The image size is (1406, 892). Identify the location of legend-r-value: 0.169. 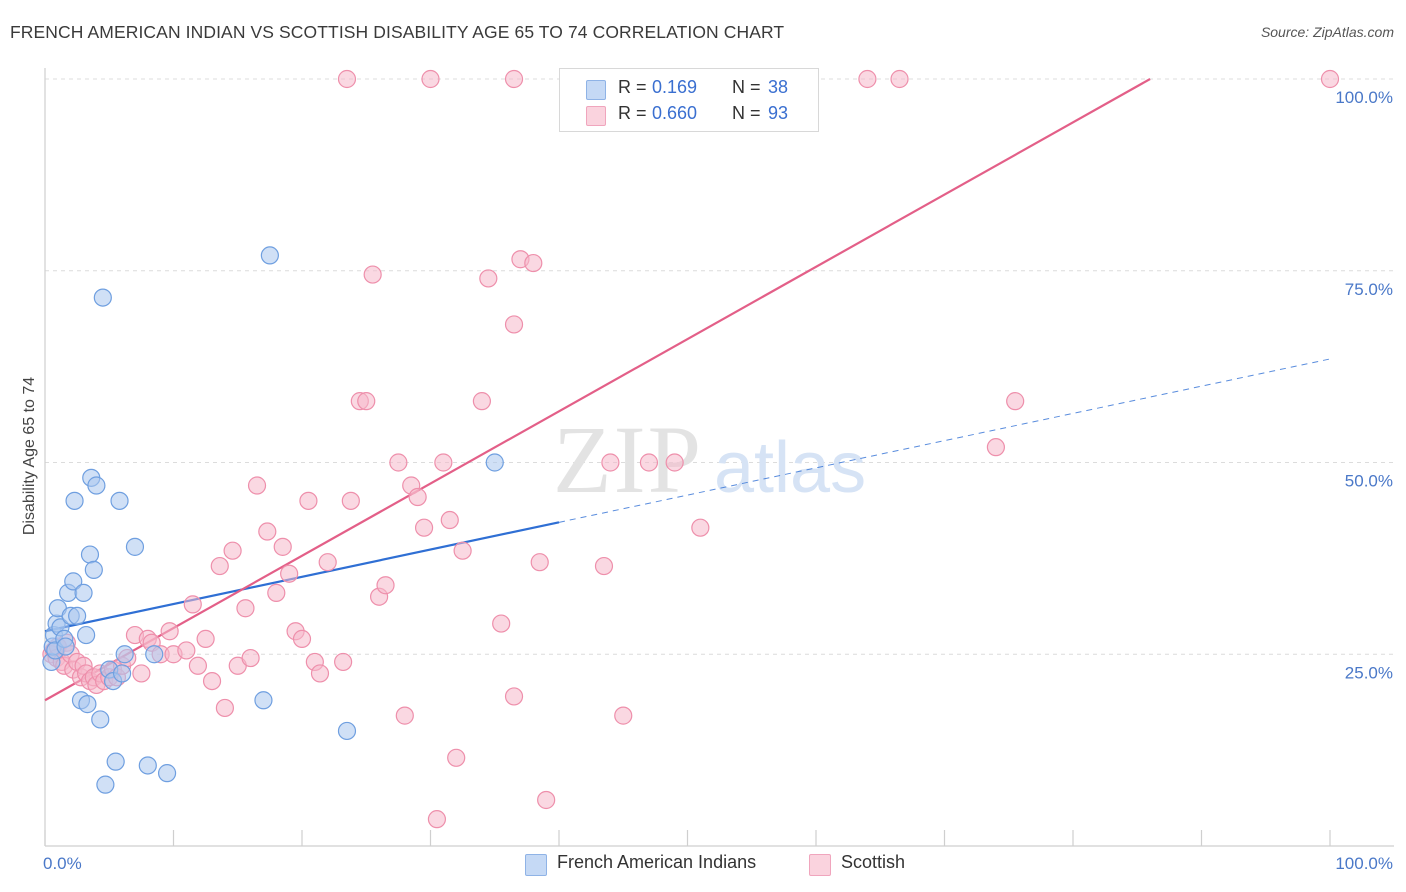
(675, 87).